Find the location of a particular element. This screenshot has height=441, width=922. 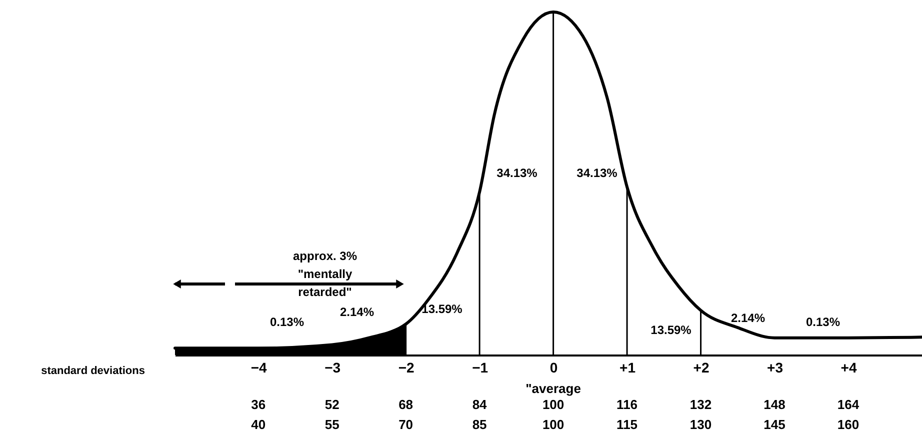

annotation: approx. 3% "mentally retarded" is located at coordinates (325, 274).